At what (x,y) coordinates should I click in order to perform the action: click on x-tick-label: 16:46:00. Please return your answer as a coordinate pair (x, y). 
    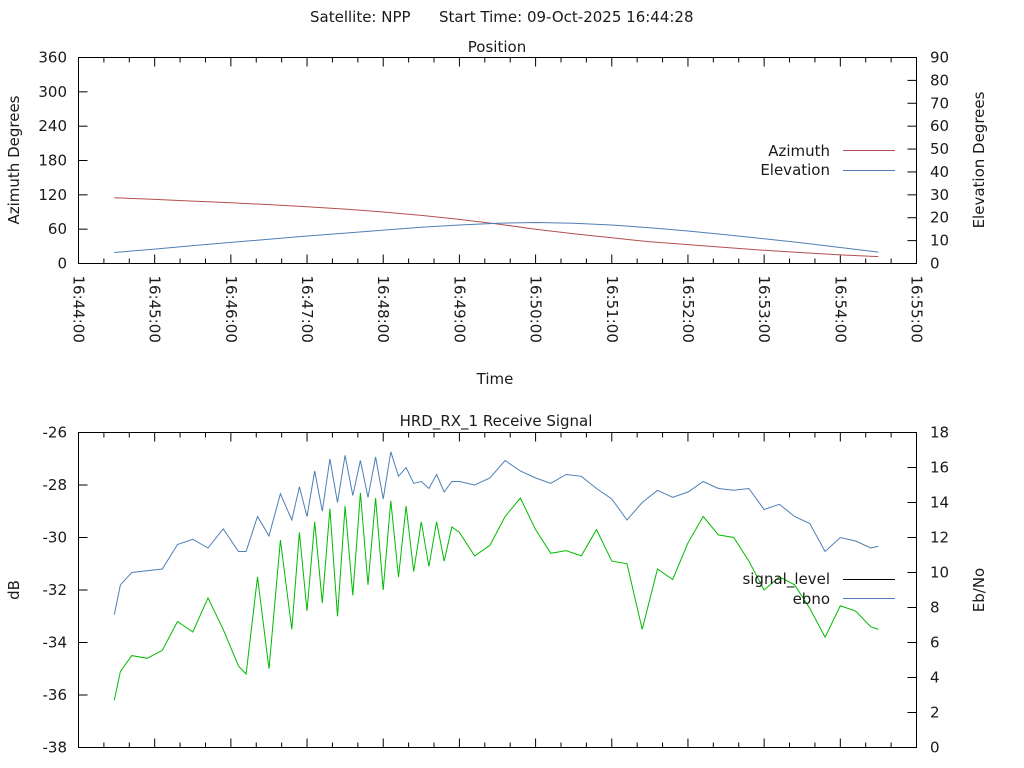
    Looking at the image, I should click on (231, 309).